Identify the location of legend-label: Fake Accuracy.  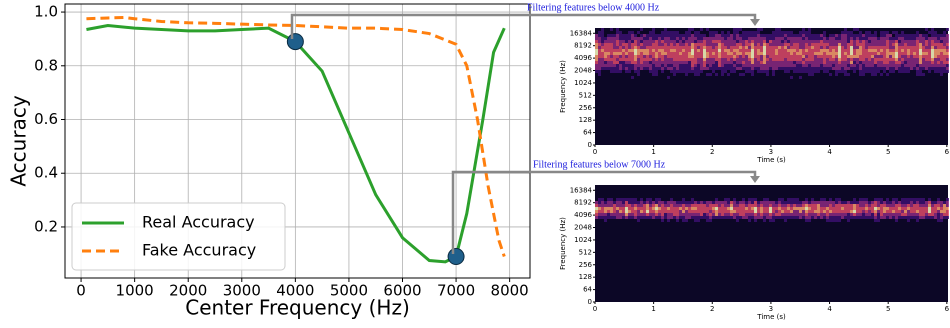
(199, 250).